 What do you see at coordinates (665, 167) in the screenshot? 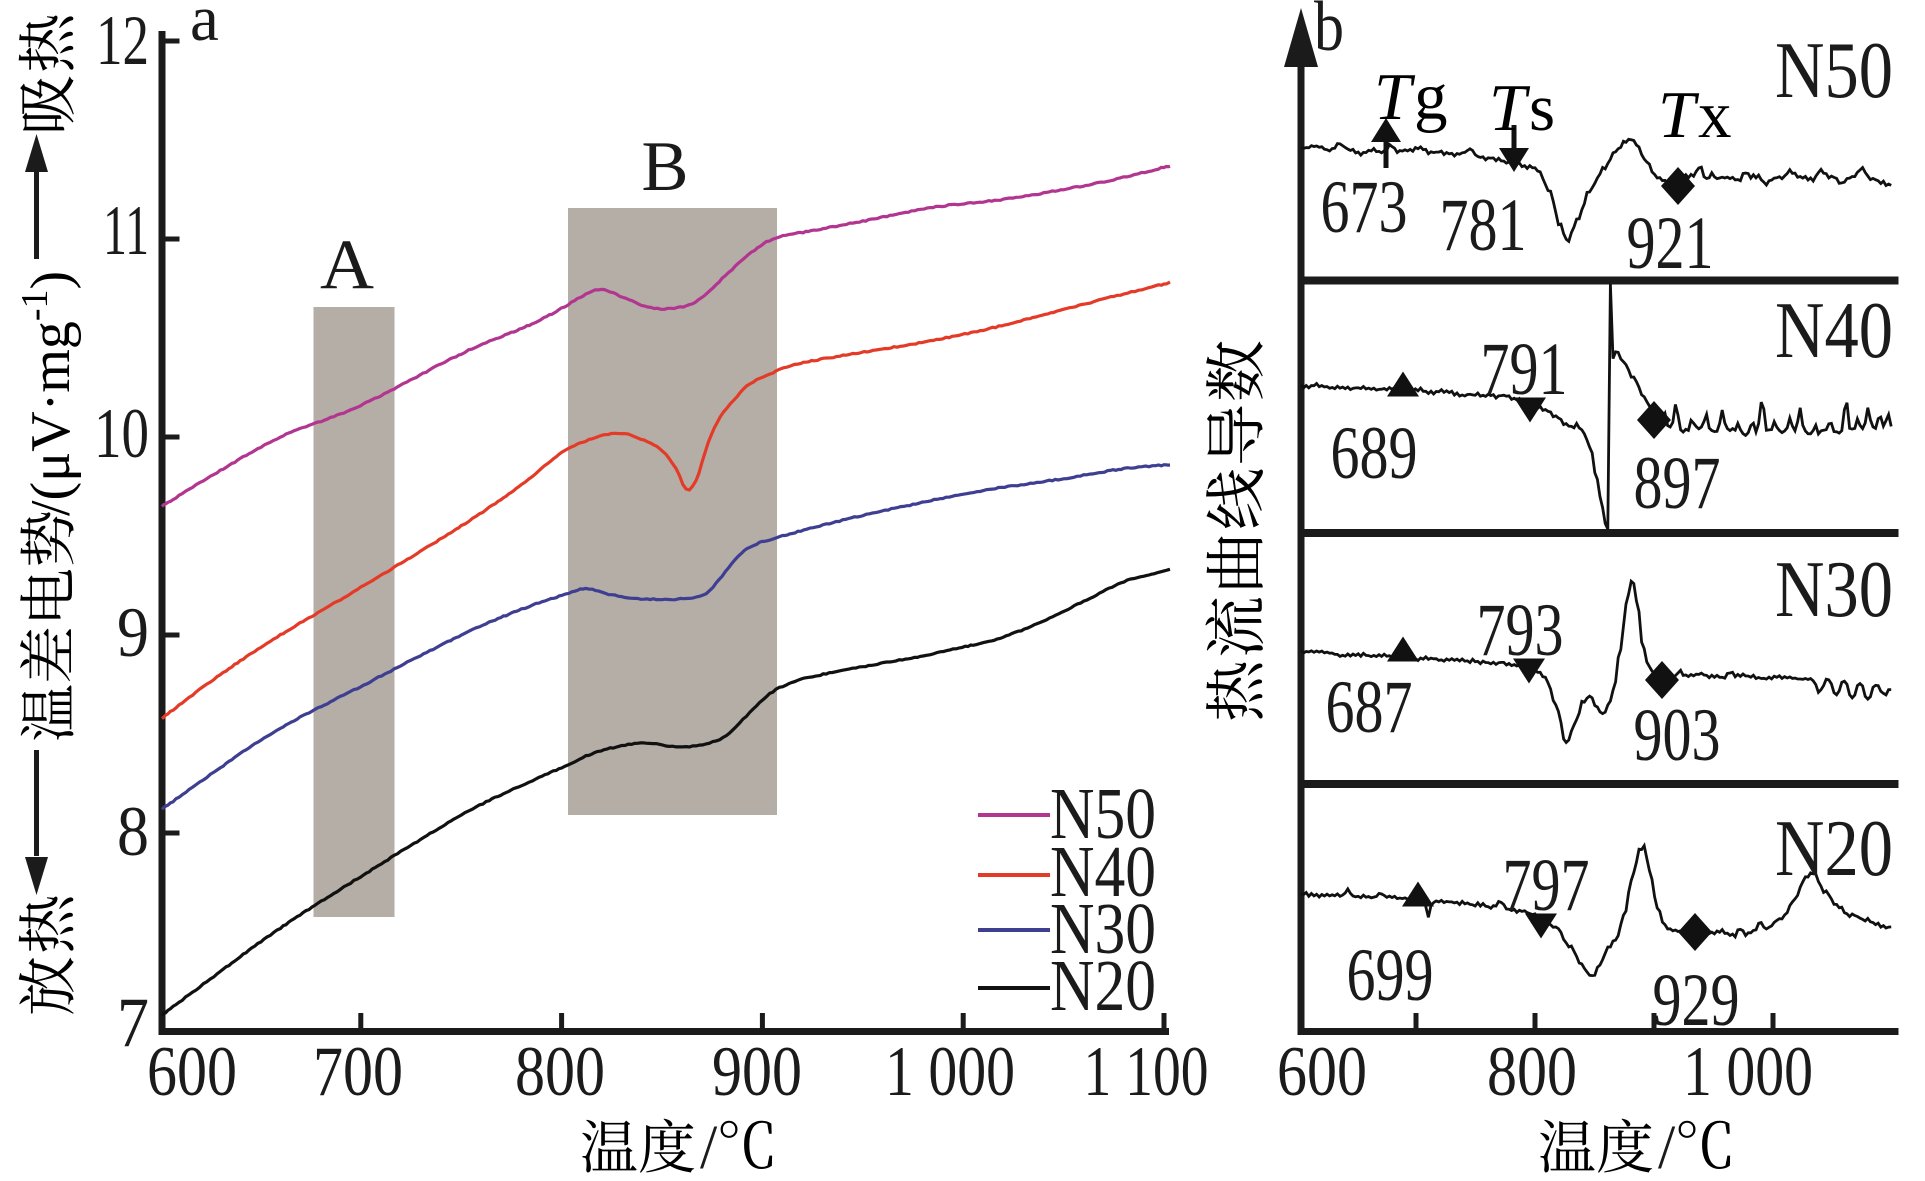
I see `svg-text: B` at bounding box center [665, 167].